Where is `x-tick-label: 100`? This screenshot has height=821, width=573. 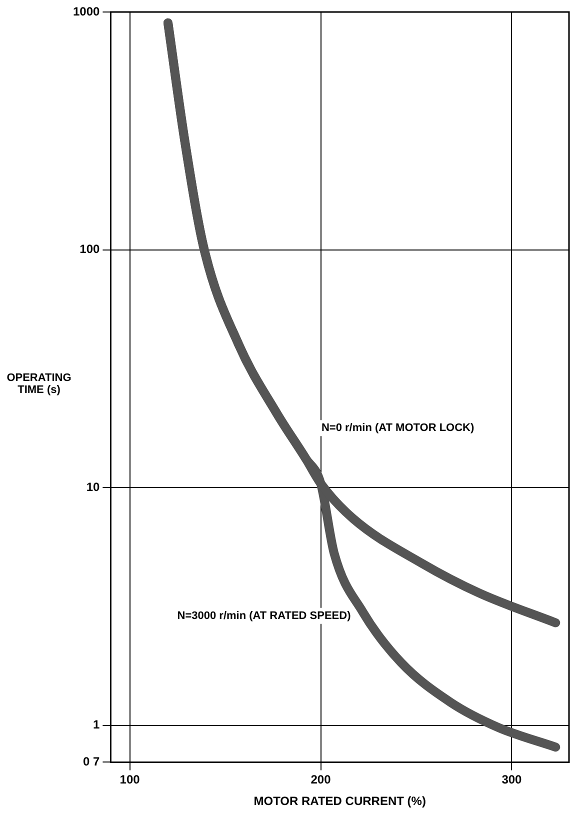 x-tick-label: 100 is located at coordinates (130, 779).